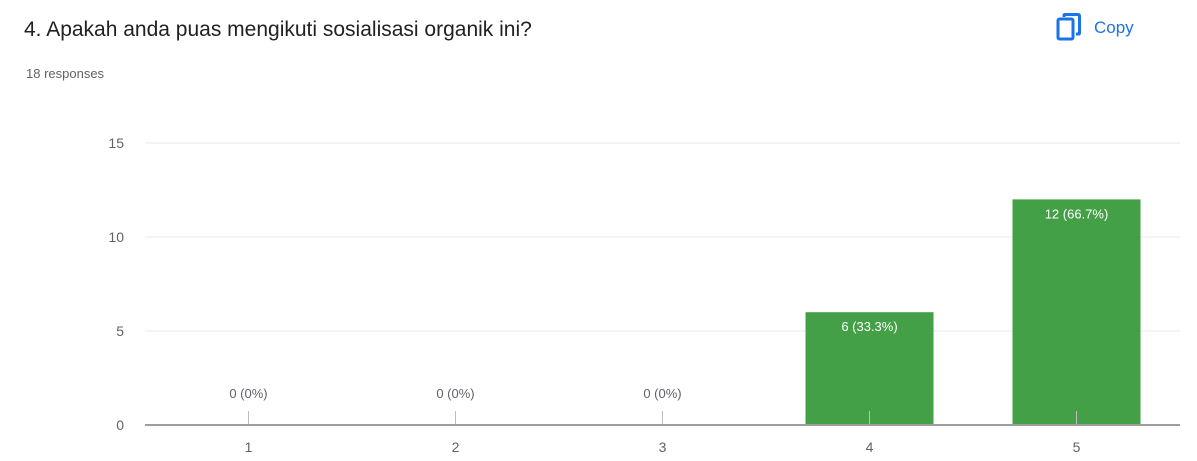  I want to click on y-tick-label: 0, so click(120, 425).